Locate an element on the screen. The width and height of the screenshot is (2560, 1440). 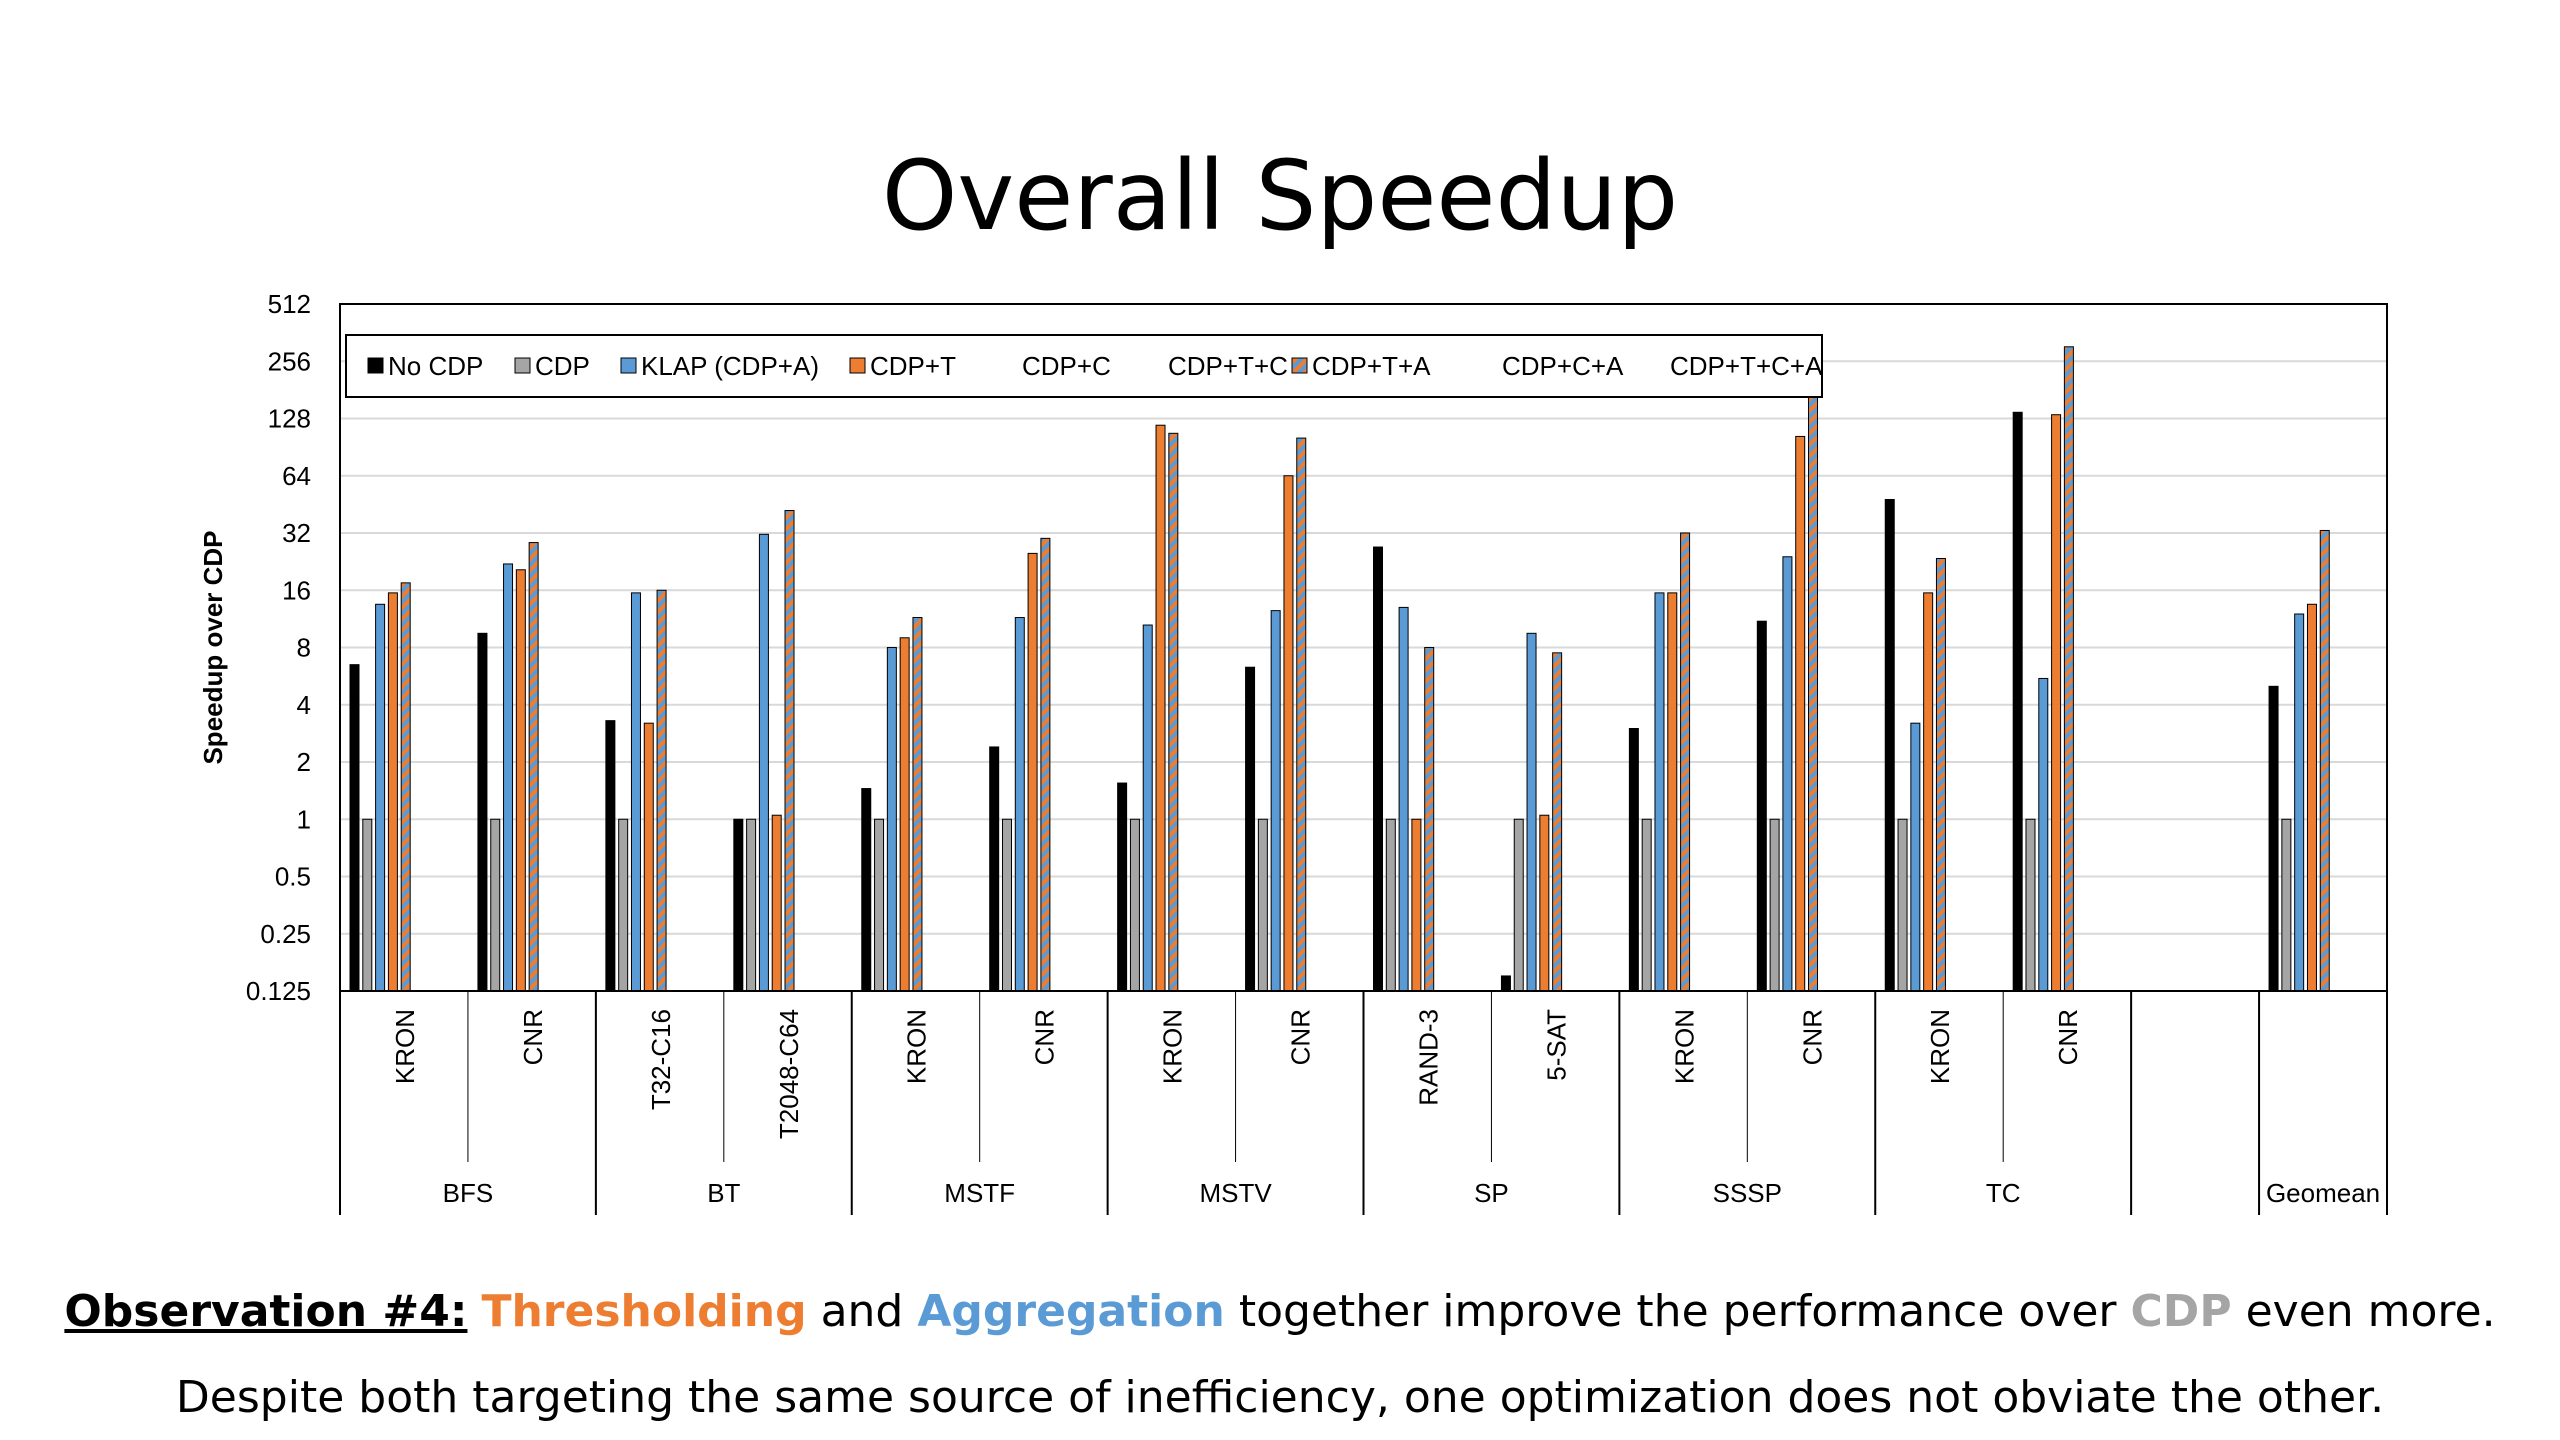
group-label: MSTF is located at coordinates (979, 1193).